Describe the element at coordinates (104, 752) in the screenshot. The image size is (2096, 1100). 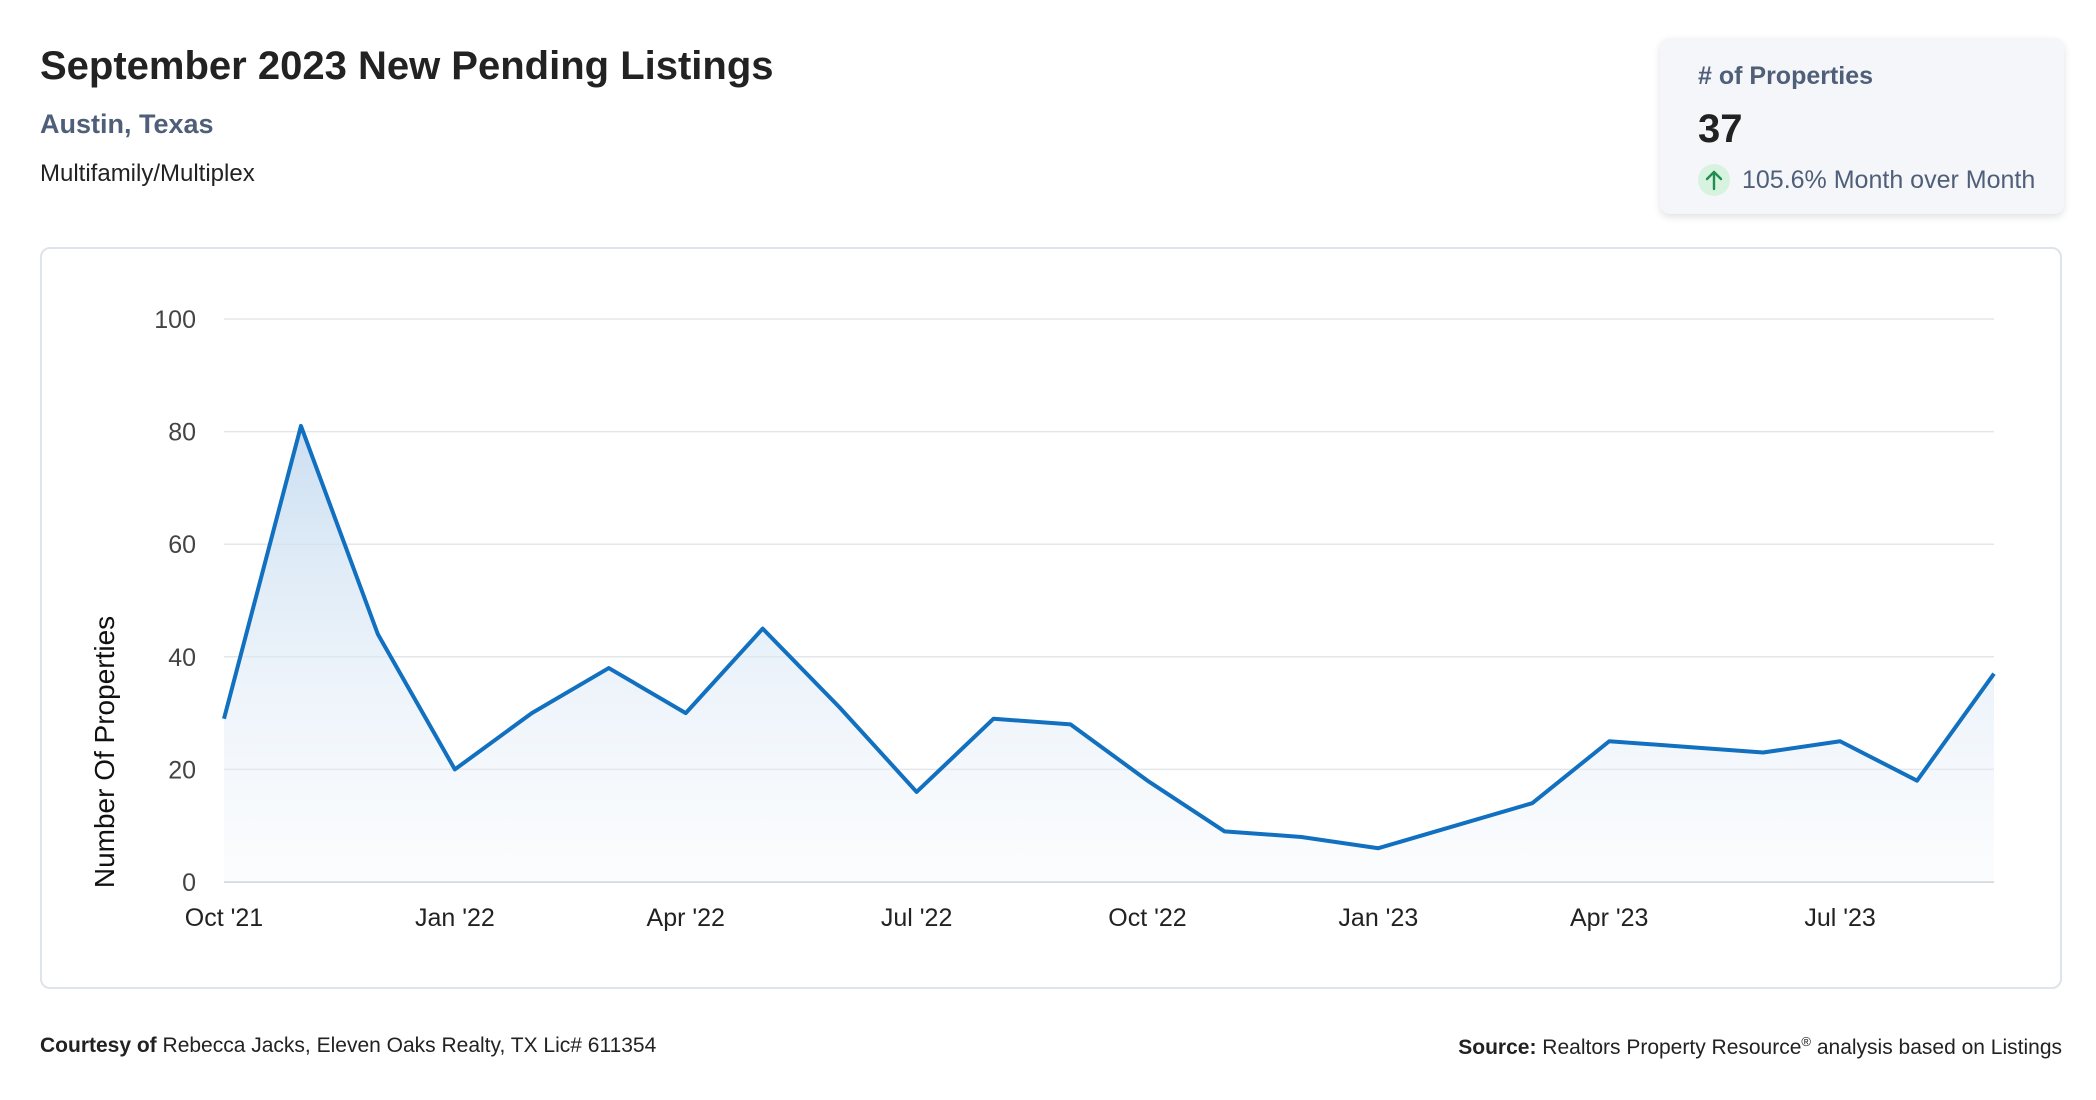
I see `y-axis-title: Number Of Properties` at that location.